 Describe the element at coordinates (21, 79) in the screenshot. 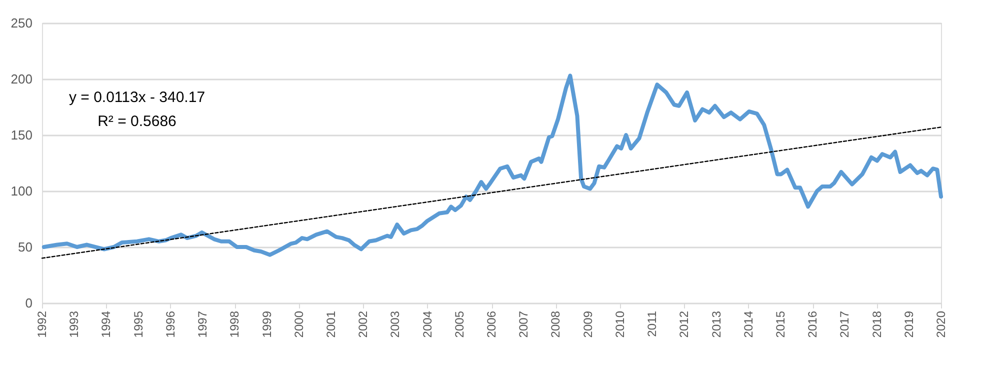

I see `y-tick-label: 200` at that location.